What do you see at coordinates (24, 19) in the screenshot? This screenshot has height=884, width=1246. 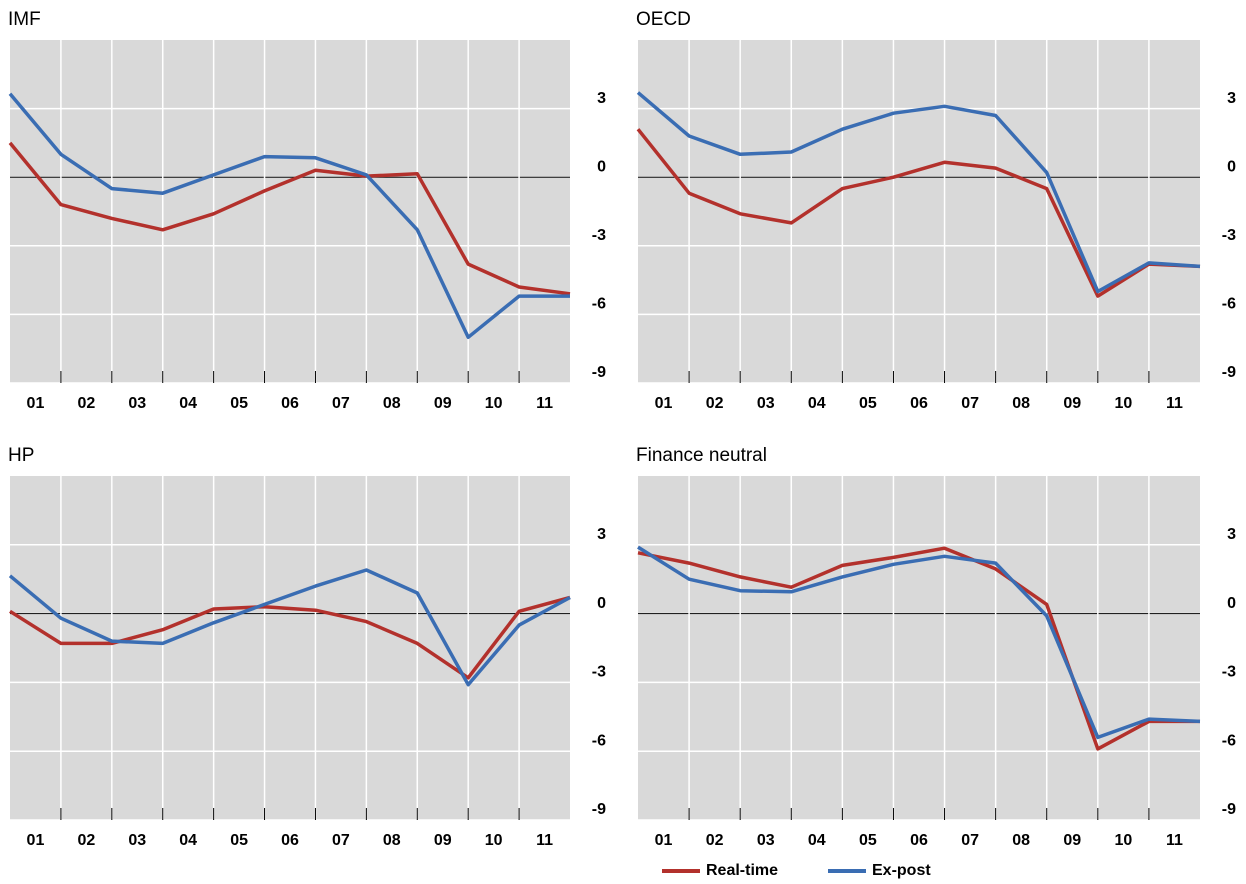 I see `panel-title: IMF` at bounding box center [24, 19].